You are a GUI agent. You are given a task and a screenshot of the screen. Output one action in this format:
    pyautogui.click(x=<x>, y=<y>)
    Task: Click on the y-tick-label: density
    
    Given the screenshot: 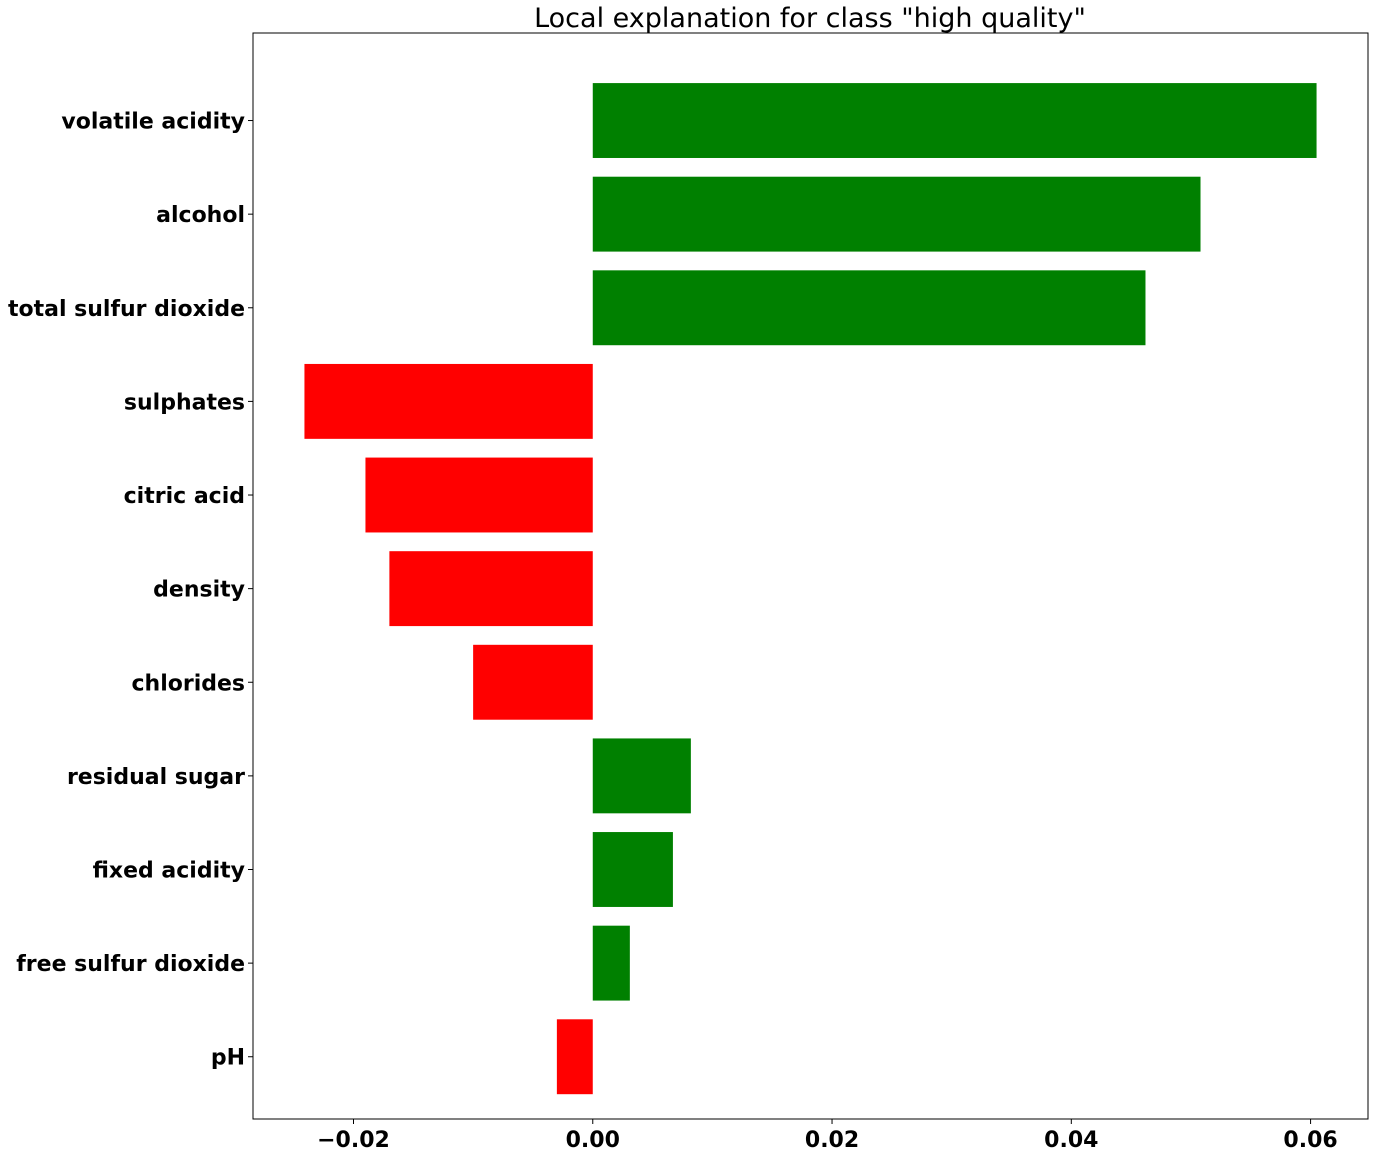 What is the action you would take?
    pyautogui.click(x=199, y=590)
    